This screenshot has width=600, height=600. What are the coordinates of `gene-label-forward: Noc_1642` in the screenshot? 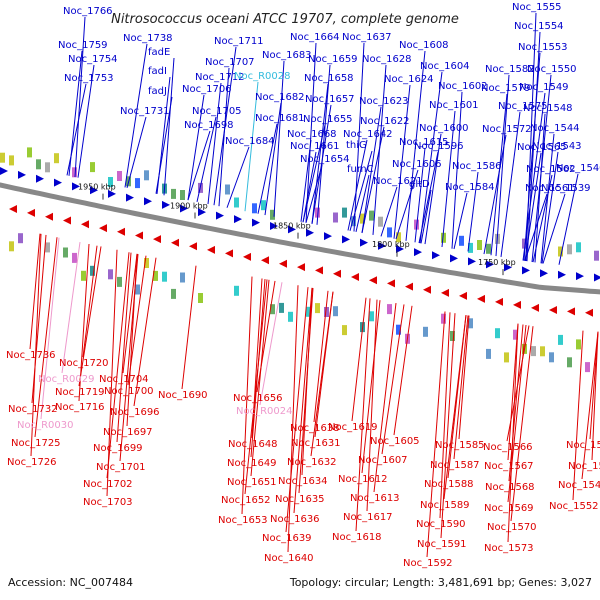 It's located at (368, 134).